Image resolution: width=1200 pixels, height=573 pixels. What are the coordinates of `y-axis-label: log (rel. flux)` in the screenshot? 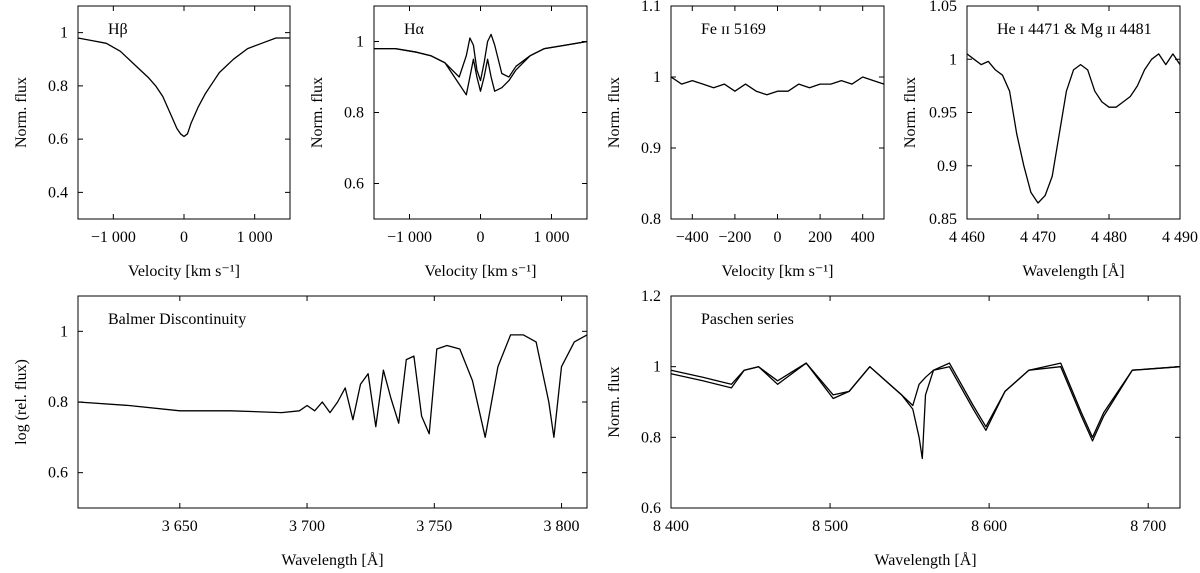 It's located at (21, 402).